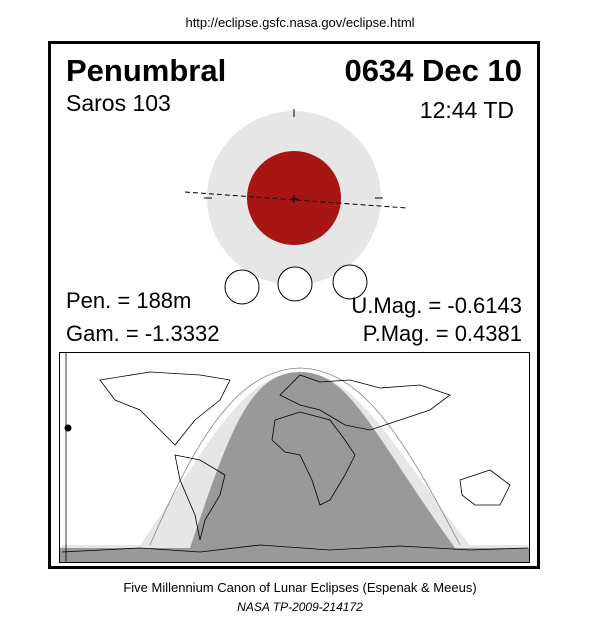 The height and width of the screenshot is (640, 601). Describe the element at coordinates (146, 70) in the screenshot. I see `eclipse-type: Penumbral` at that location.